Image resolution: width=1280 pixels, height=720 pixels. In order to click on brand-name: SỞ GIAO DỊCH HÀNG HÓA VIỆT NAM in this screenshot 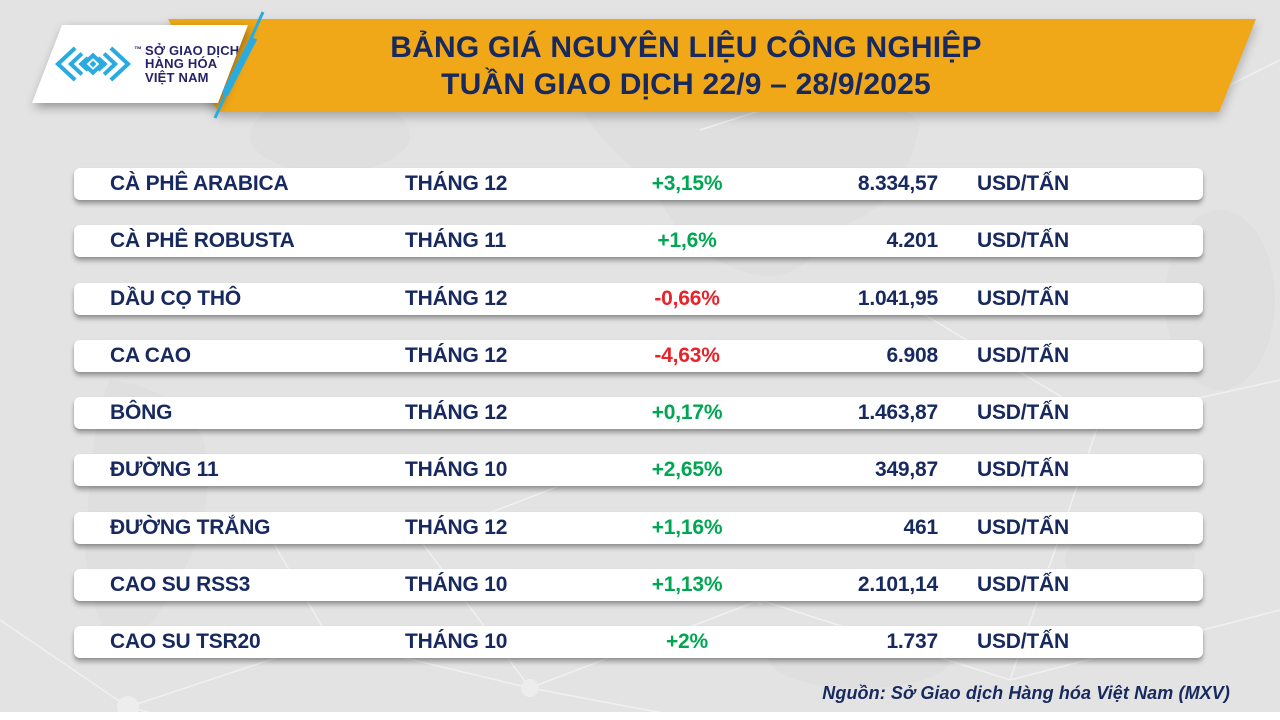, I will do `click(192, 64)`.